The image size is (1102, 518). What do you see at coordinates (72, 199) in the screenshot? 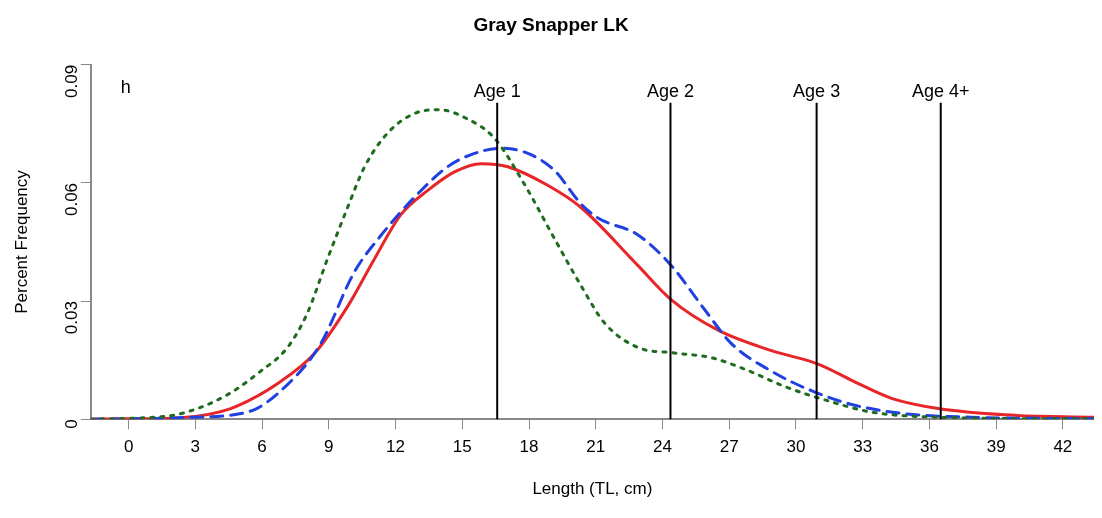
I see `y-tick-label: 0.06` at bounding box center [72, 199].